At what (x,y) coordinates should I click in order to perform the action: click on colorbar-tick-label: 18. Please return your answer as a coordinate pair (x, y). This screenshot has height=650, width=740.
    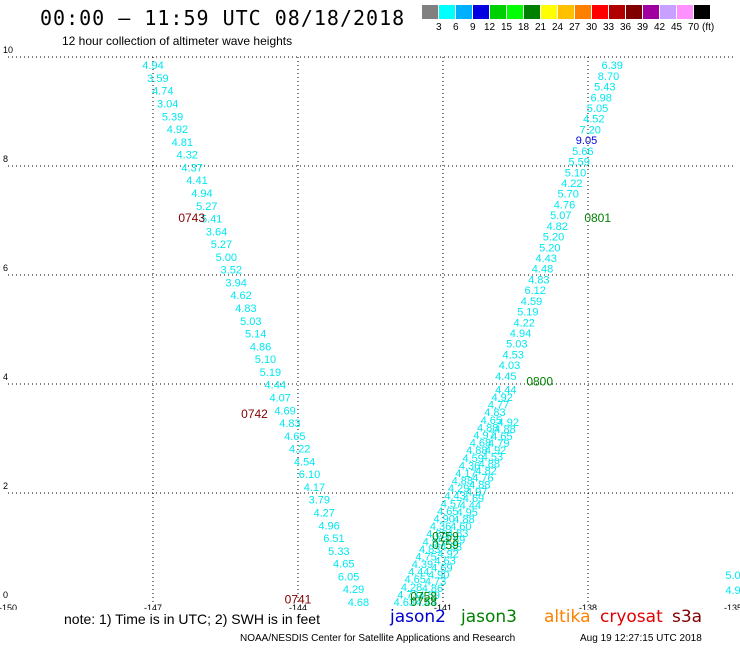
    Looking at the image, I should click on (524, 27).